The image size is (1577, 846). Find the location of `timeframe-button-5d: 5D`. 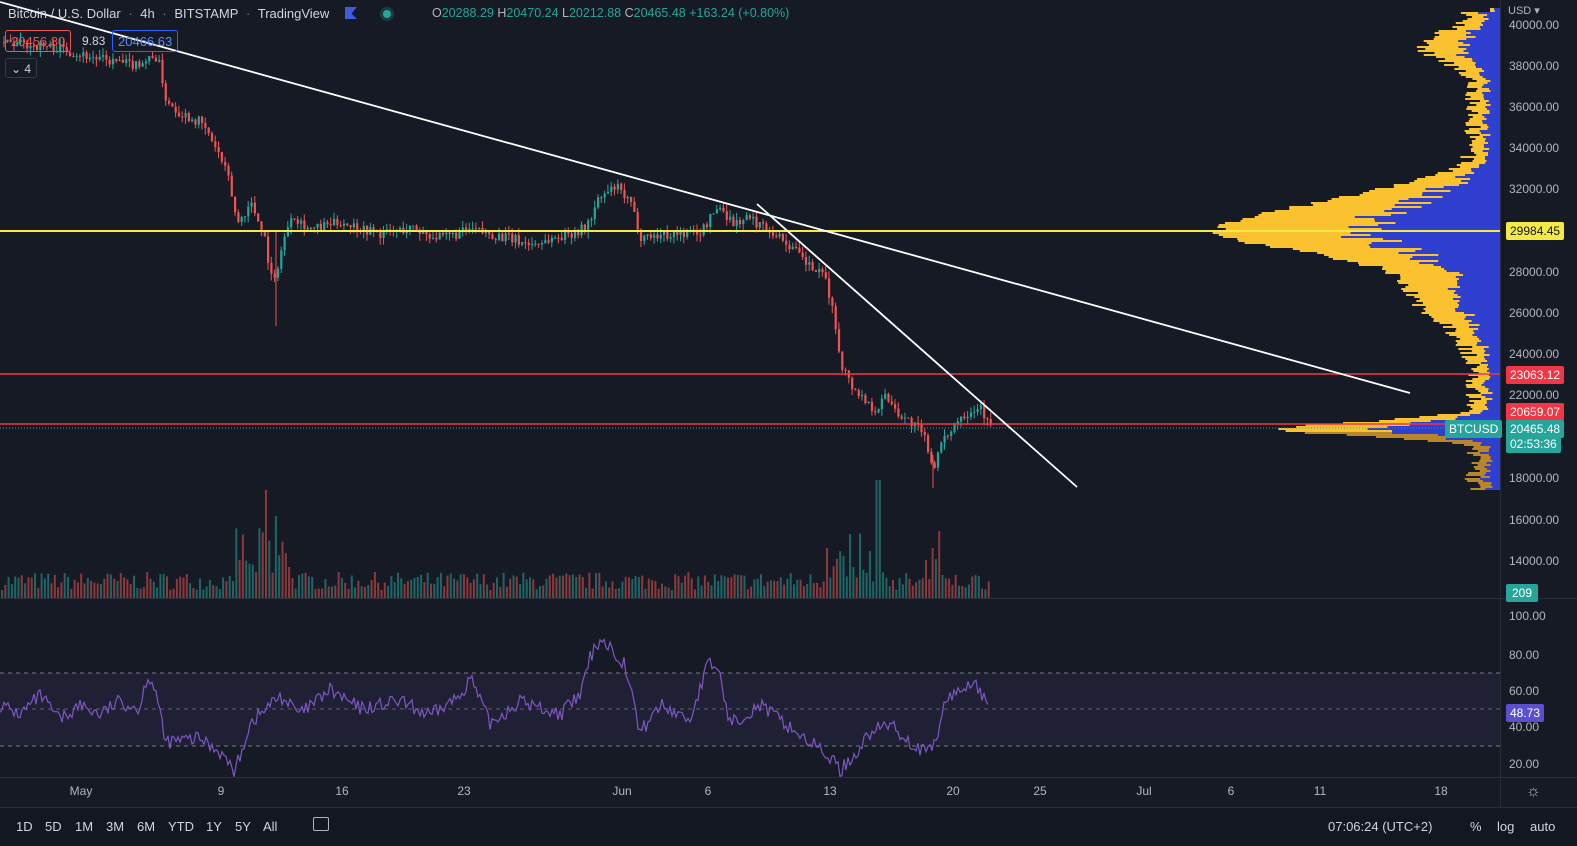

timeframe-button-5d: 5D is located at coordinates (53, 826).